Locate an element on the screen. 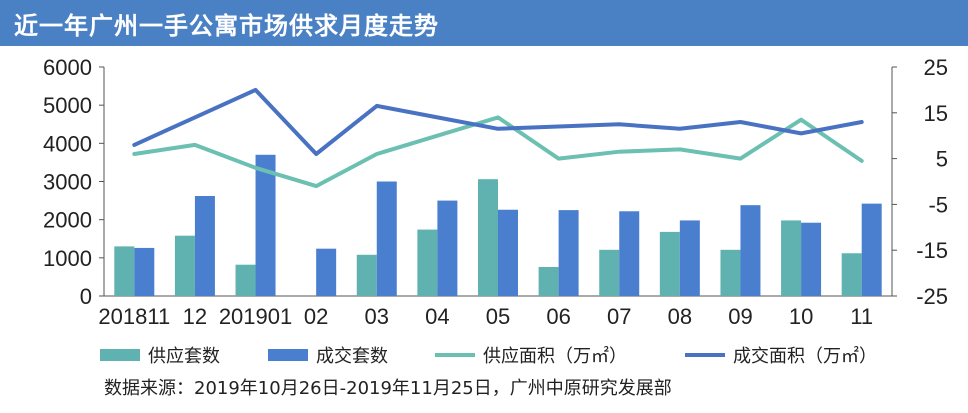 This screenshot has height=413, width=968. right-tick-label: 15 is located at coordinates (936, 113).